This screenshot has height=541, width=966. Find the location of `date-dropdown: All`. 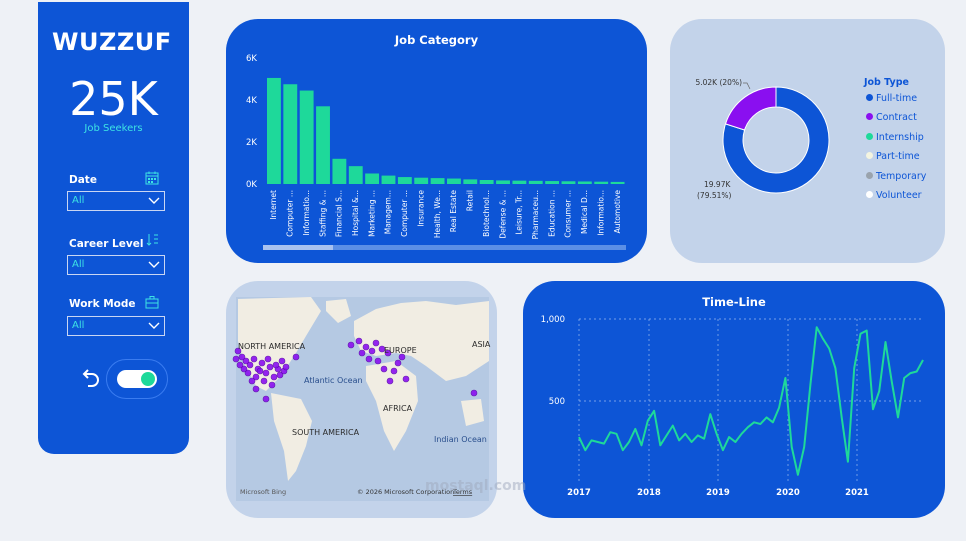

date-dropdown: All is located at coordinates (116, 201).